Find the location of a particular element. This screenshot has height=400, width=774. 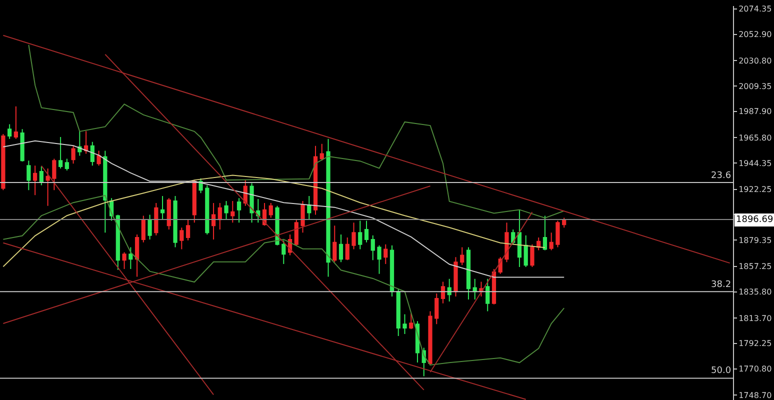

y-tick-label: 1857.25 is located at coordinates (755, 267).